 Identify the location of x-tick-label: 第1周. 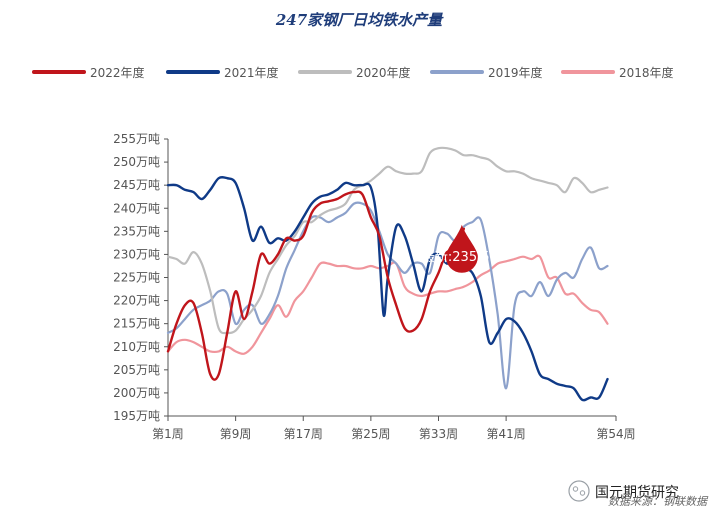
(168, 434).